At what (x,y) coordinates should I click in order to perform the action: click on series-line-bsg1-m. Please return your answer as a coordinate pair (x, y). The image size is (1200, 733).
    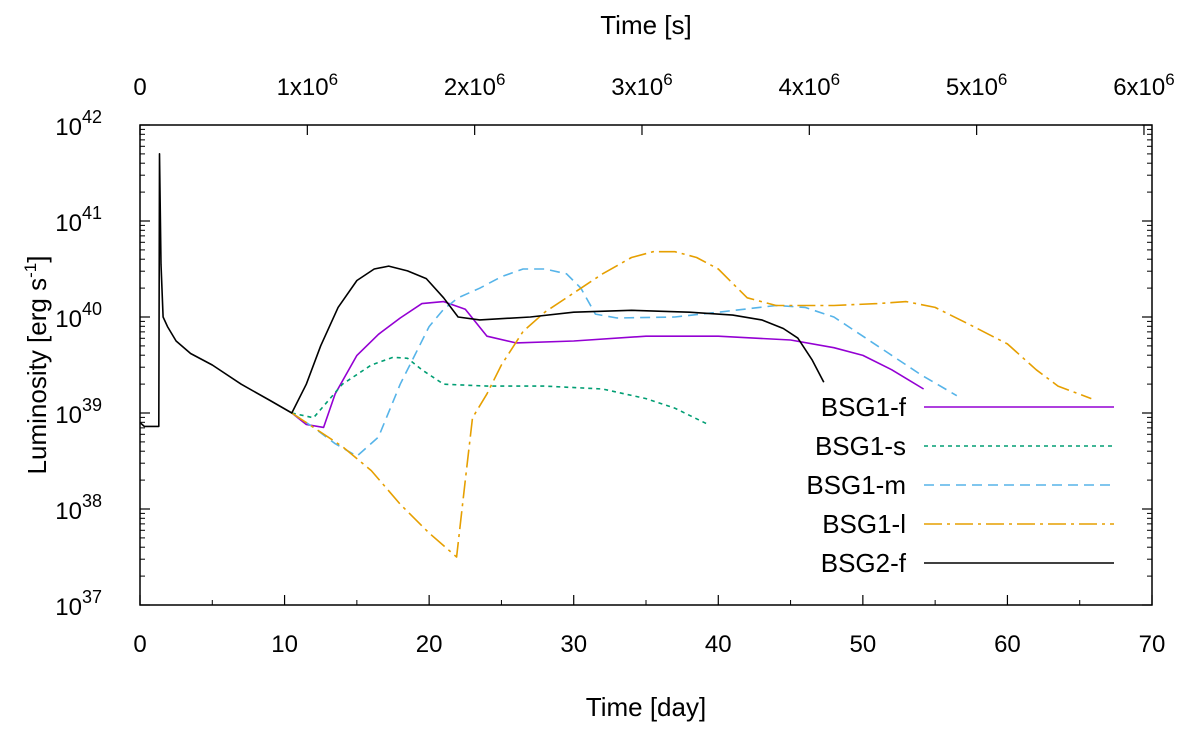
    Looking at the image, I should click on (624, 363).